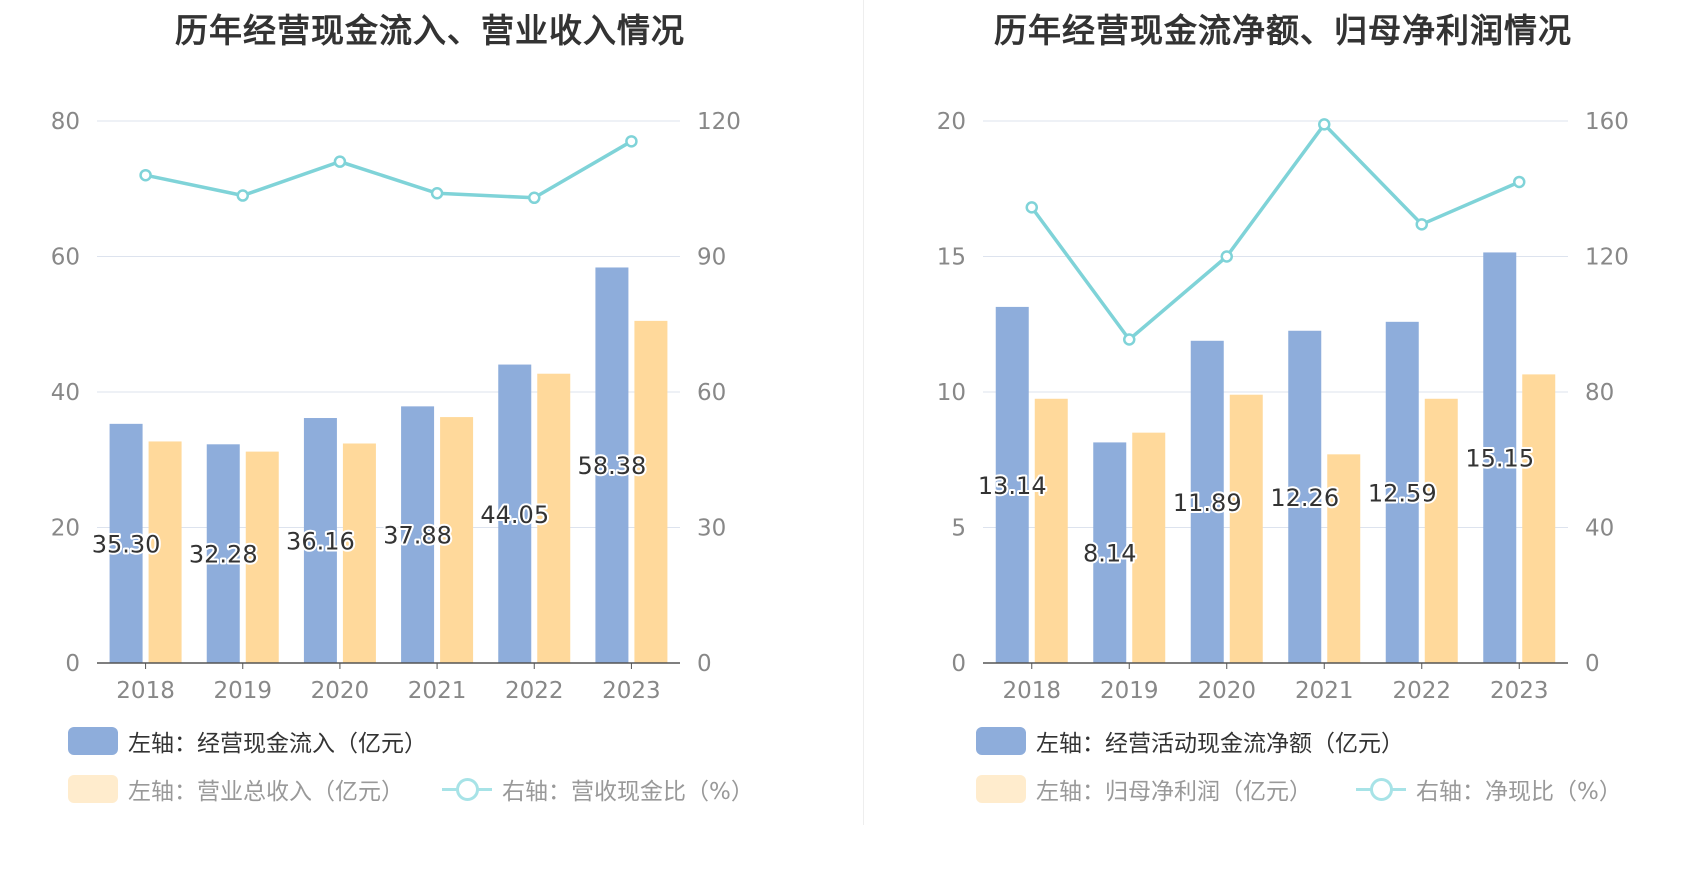 This screenshot has height=874, width=1700. Describe the element at coordinates (1607, 122) in the screenshot. I see `y-tick-right: 160` at that location.